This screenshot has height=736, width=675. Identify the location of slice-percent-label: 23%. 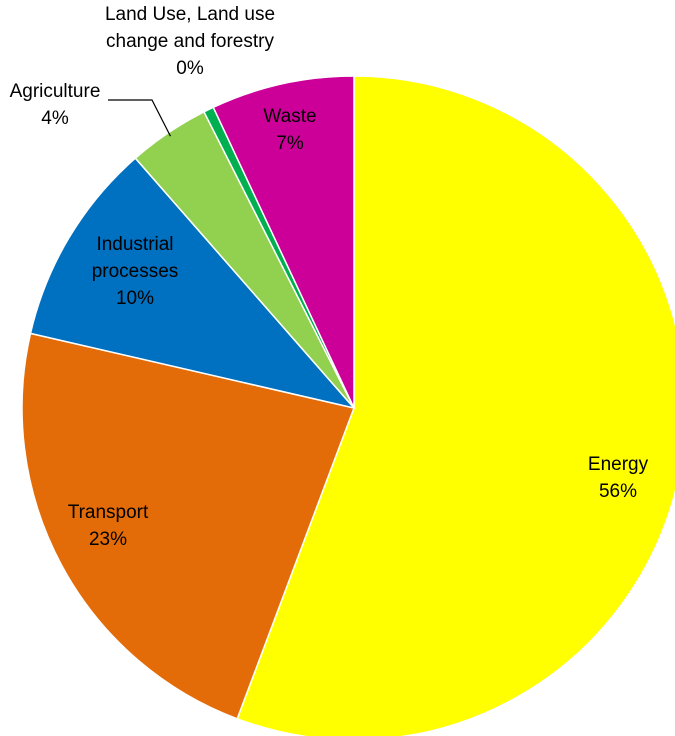
(108, 539).